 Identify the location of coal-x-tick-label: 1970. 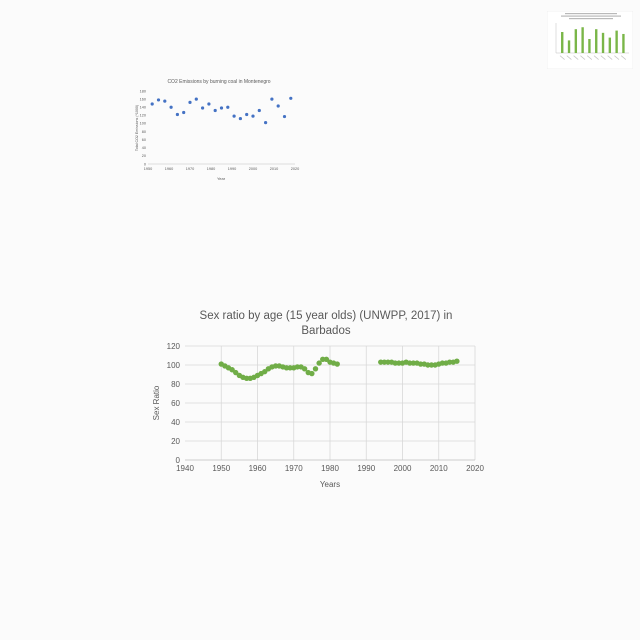
(190, 169).